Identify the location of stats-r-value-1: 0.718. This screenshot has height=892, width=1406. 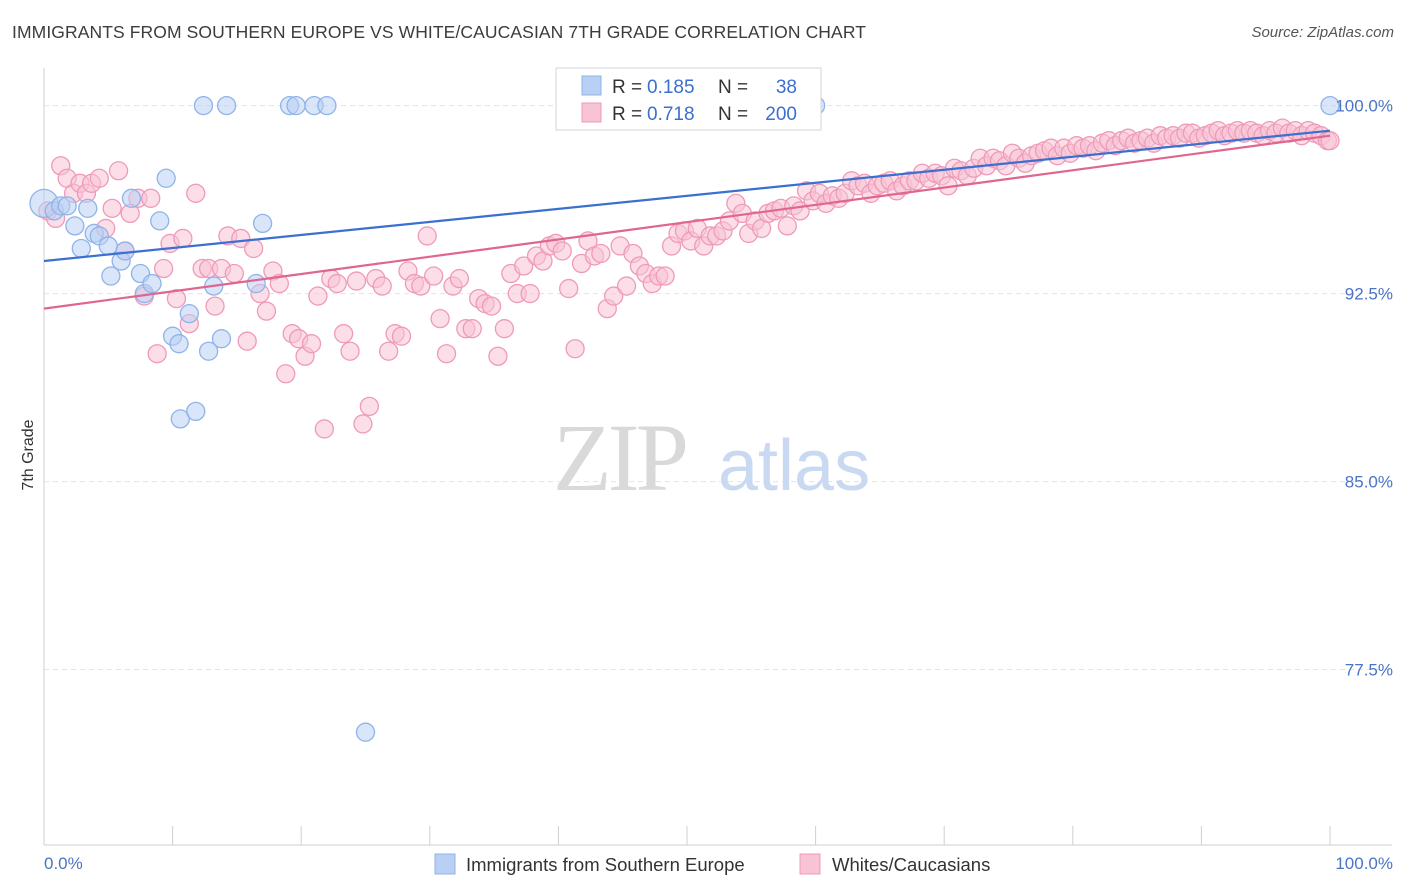
(671, 114).